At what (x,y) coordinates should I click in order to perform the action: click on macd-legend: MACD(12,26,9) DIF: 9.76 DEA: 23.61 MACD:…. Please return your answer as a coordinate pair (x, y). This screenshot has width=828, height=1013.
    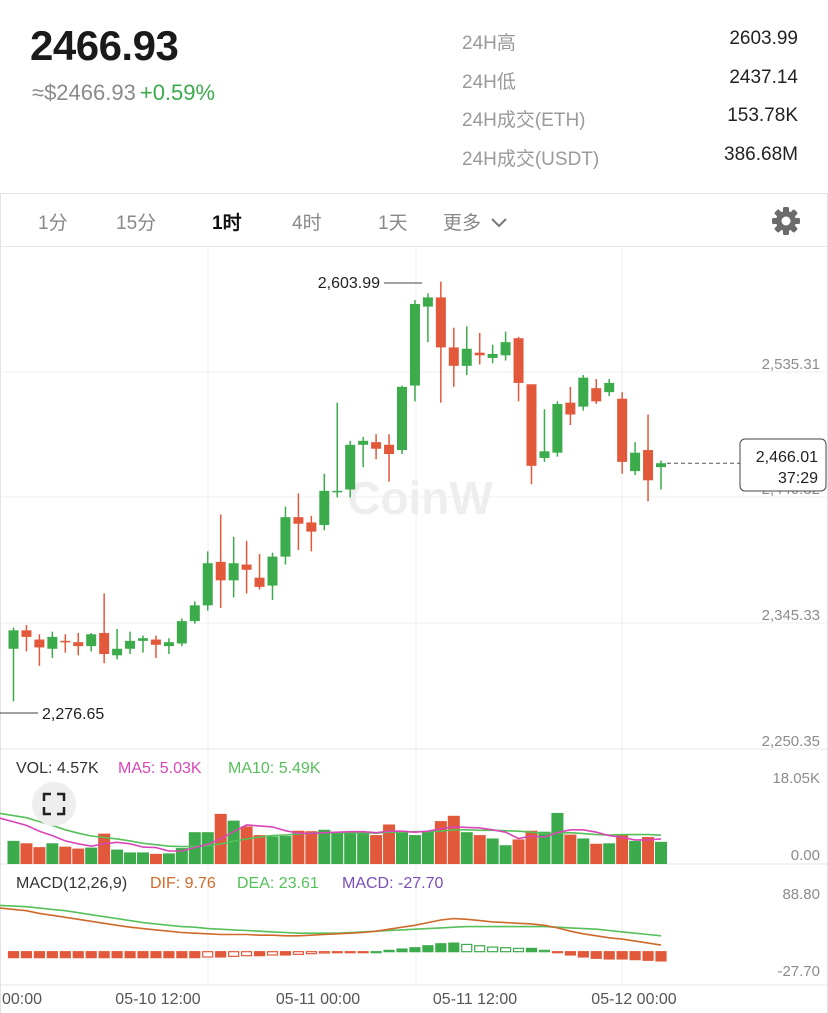
    Looking at the image, I should click on (229, 883).